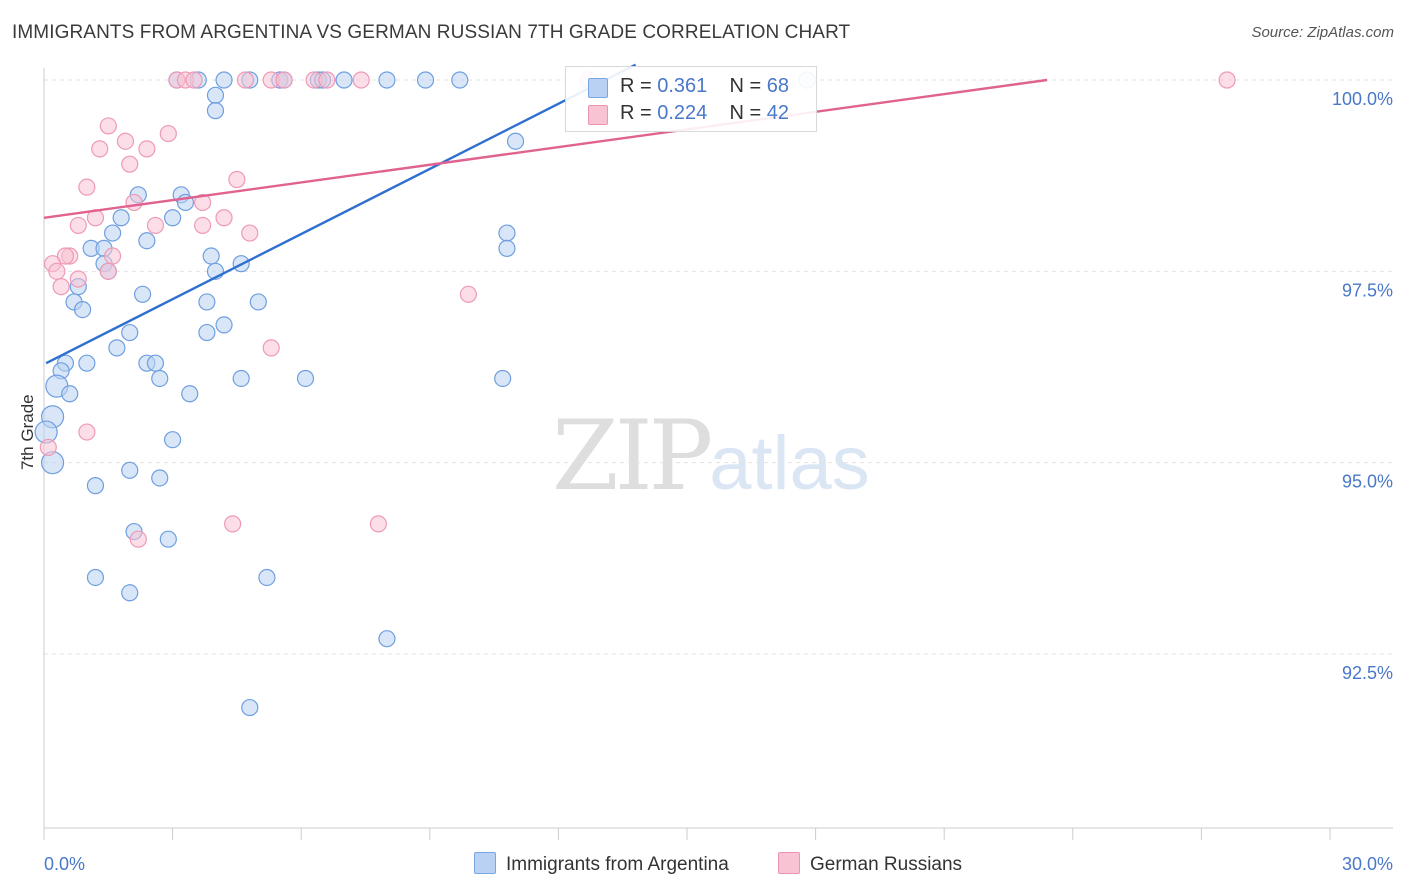  Describe the element at coordinates (886, 864) in the screenshot. I see `bottom-legend-label-german-russians: German Russians` at that location.